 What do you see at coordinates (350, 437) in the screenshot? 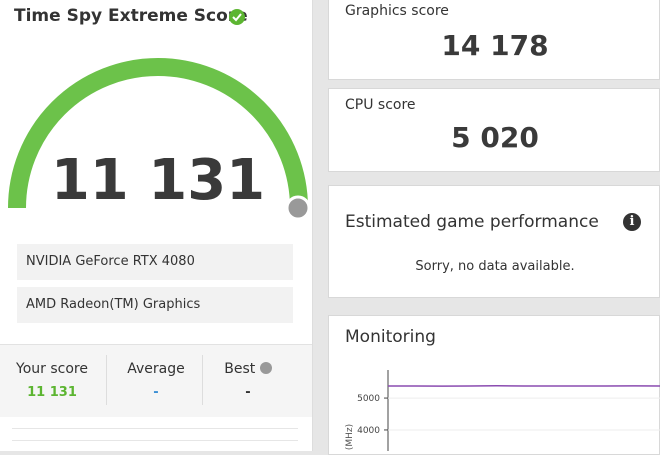
I see `y-axis-label: (MHz)` at bounding box center [350, 437].